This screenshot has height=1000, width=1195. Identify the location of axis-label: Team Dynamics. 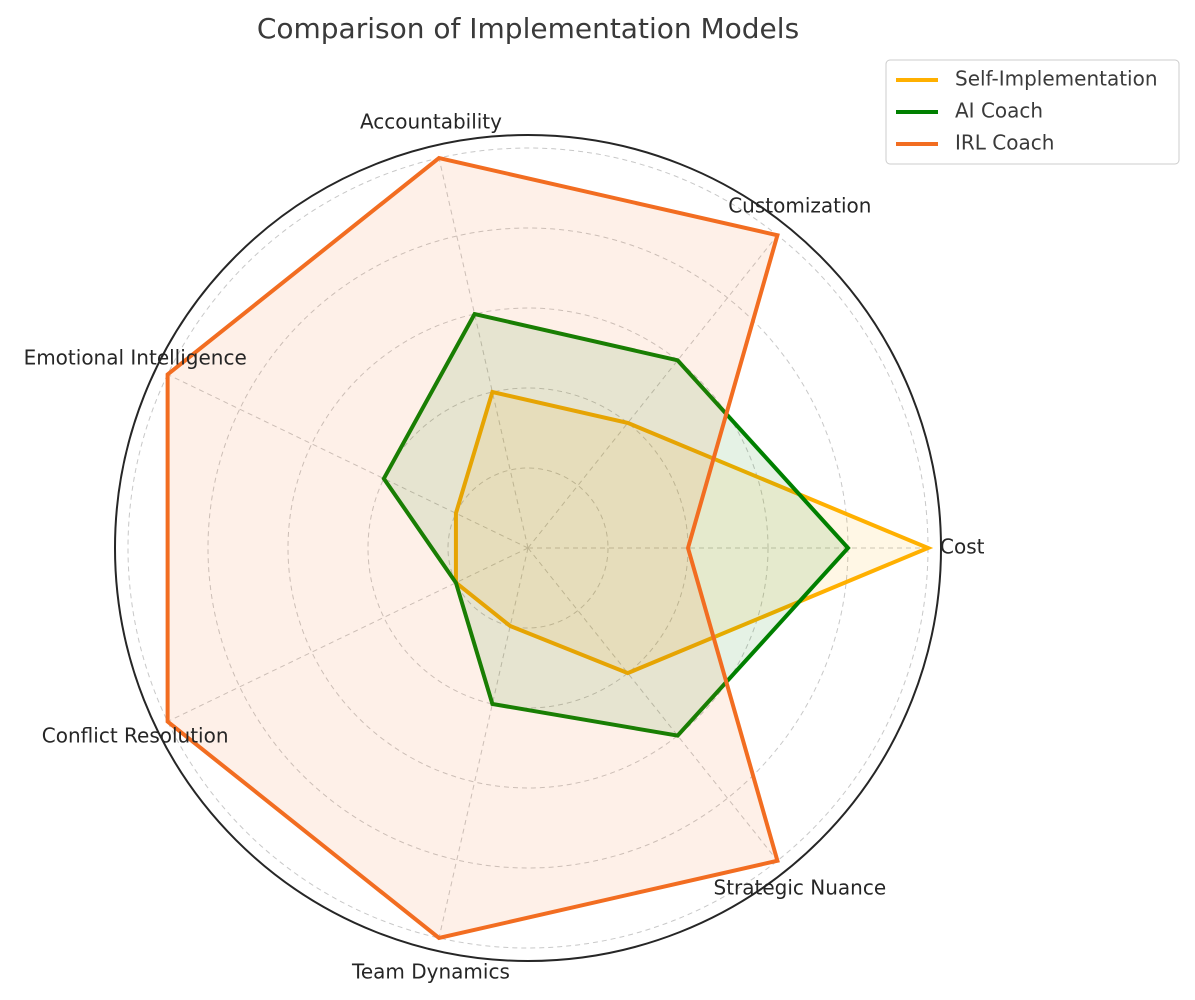
(430, 972).